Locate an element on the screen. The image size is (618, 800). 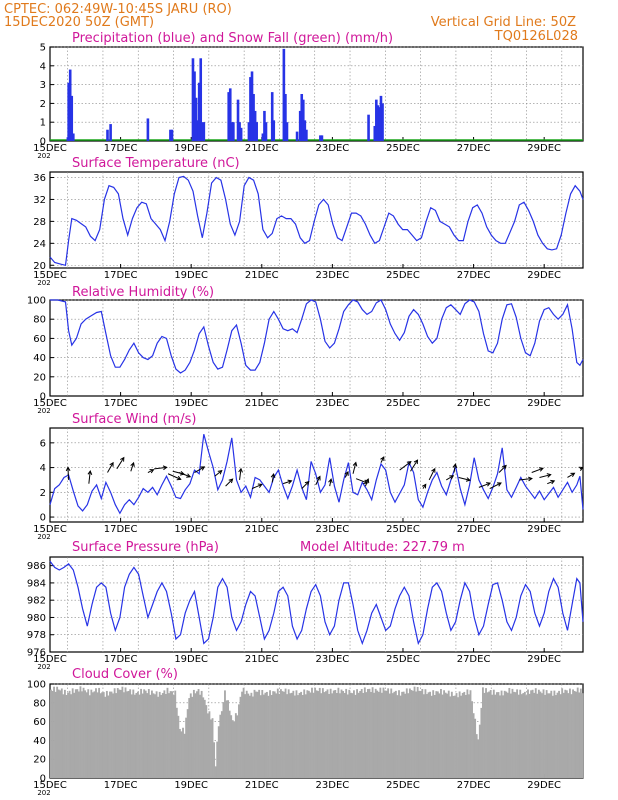
precip-xtick-label: 17DEC is located at coordinates (121, 148).